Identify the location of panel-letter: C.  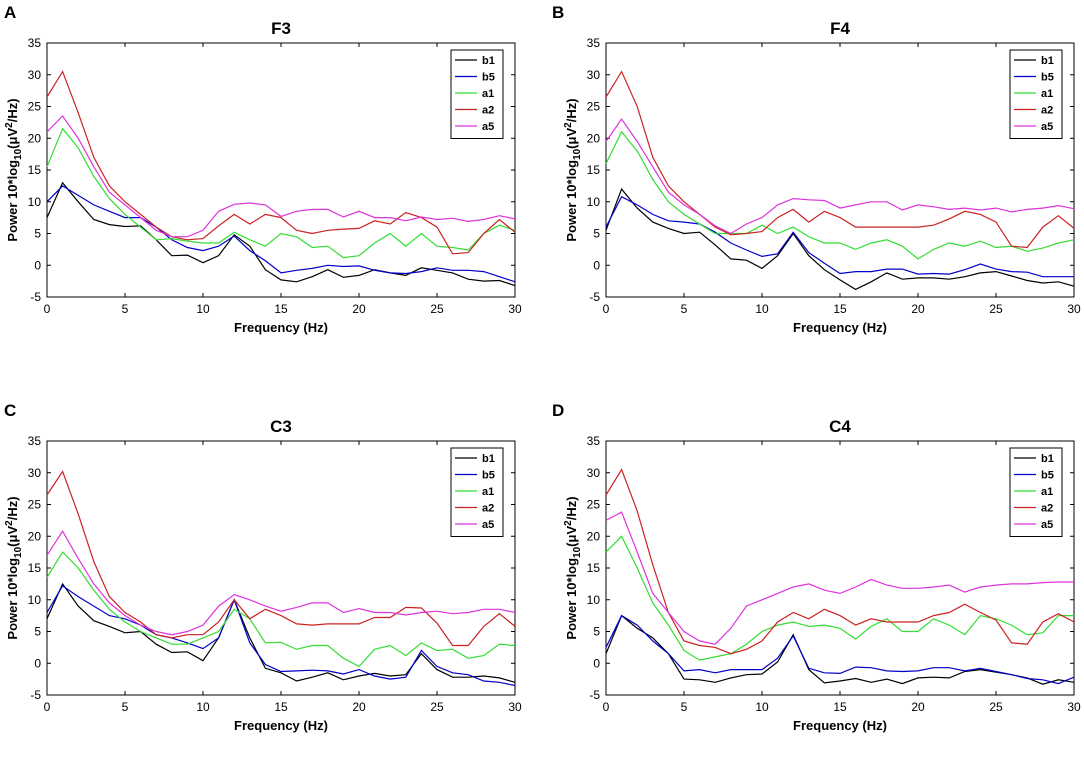
(10, 410).